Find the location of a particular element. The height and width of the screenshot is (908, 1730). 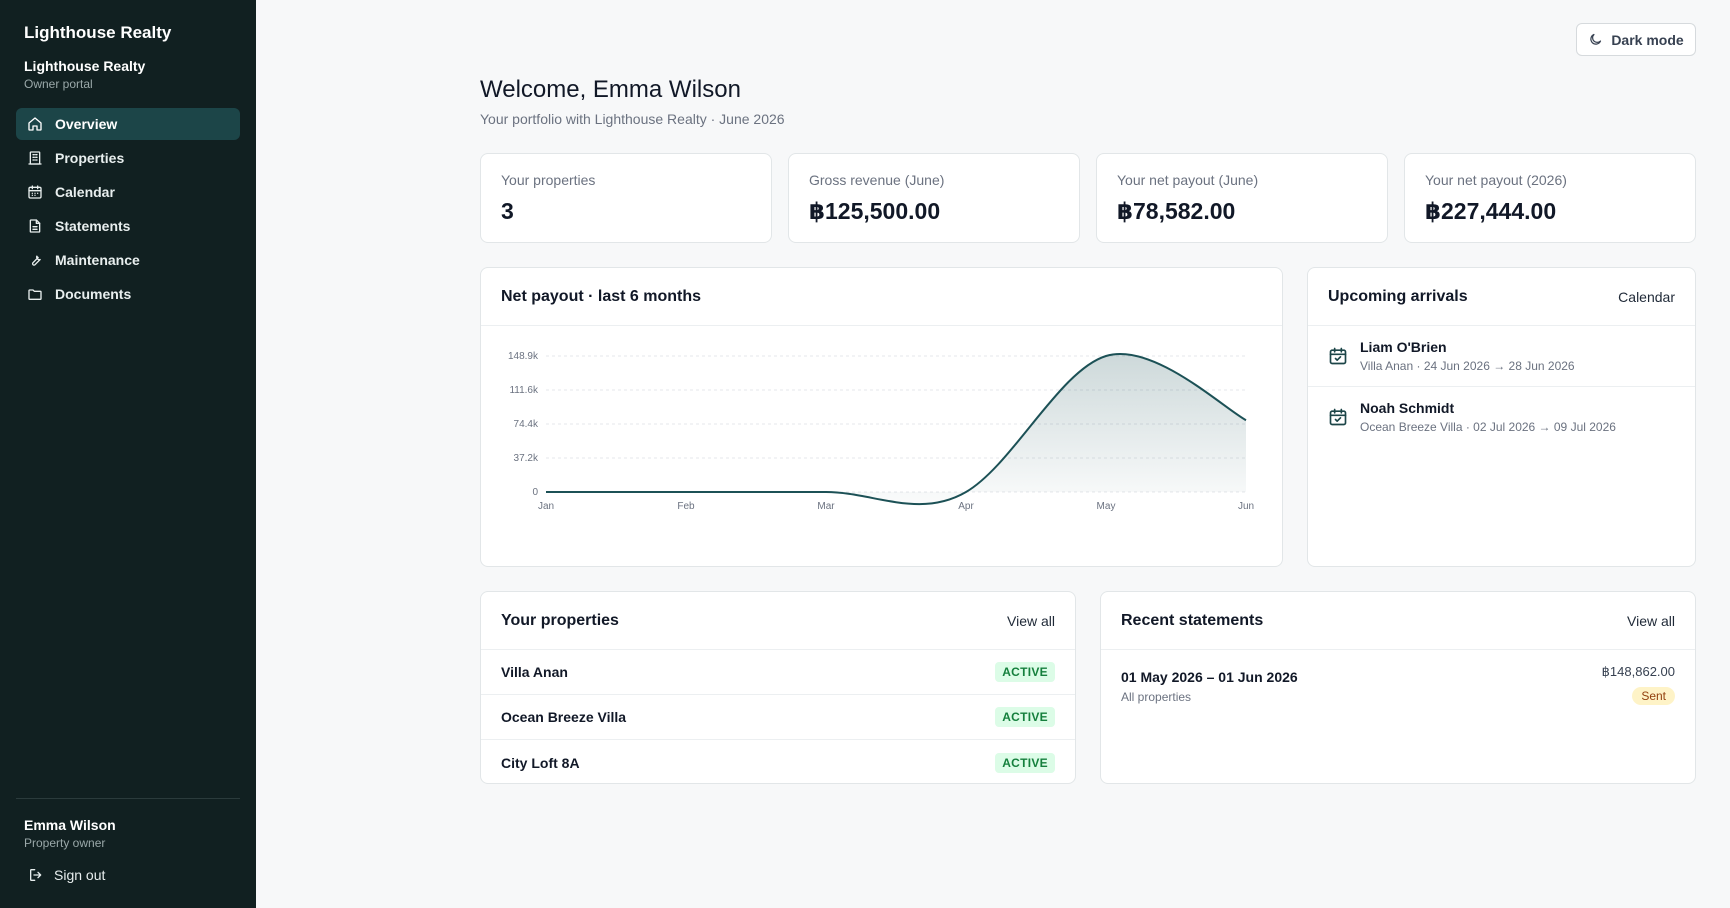

property-name: City Loft 8A is located at coordinates (540, 762).